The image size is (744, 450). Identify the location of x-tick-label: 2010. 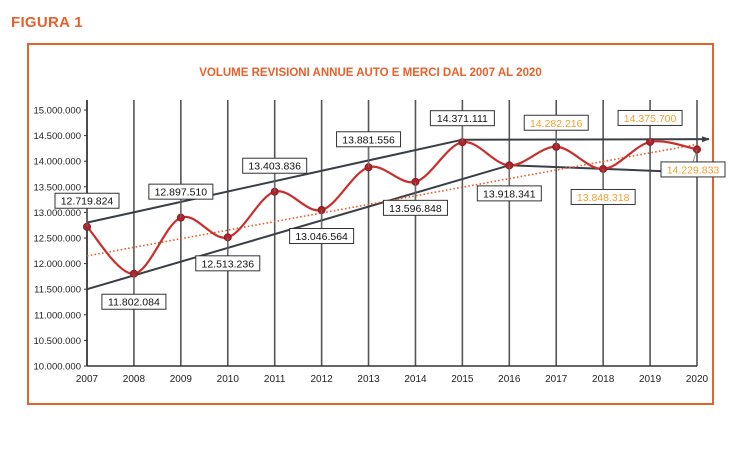
(228, 379).